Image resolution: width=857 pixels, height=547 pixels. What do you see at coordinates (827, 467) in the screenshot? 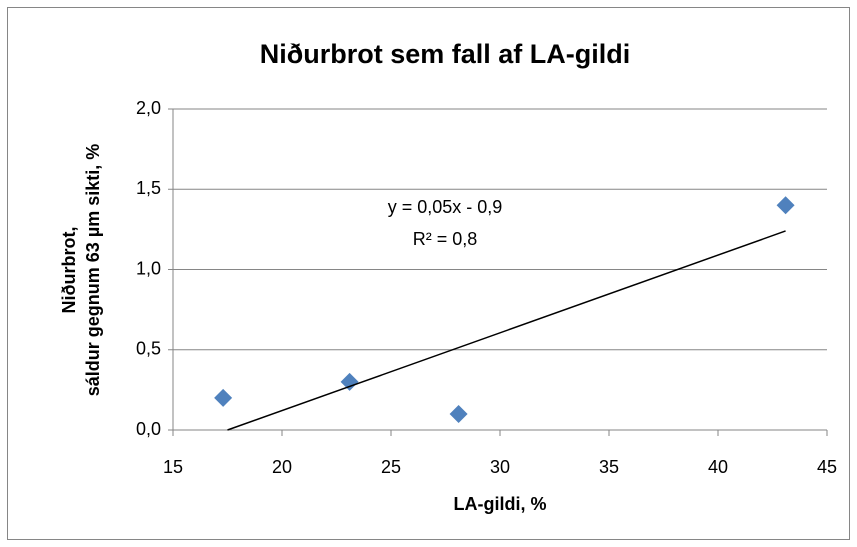
I see `x-tick-label: 45` at bounding box center [827, 467].